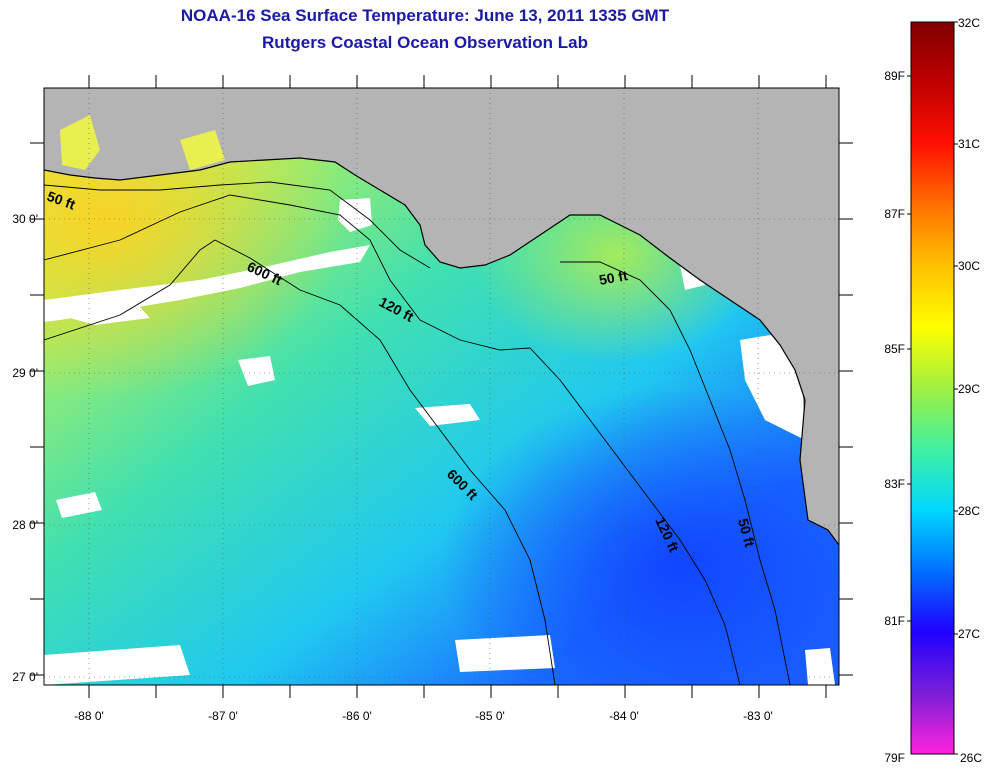 This screenshot has height=770, width=992. Describe the element at coordinates (357, 716) in the screenshot. I see `lon-label: -86 0'` at that location.